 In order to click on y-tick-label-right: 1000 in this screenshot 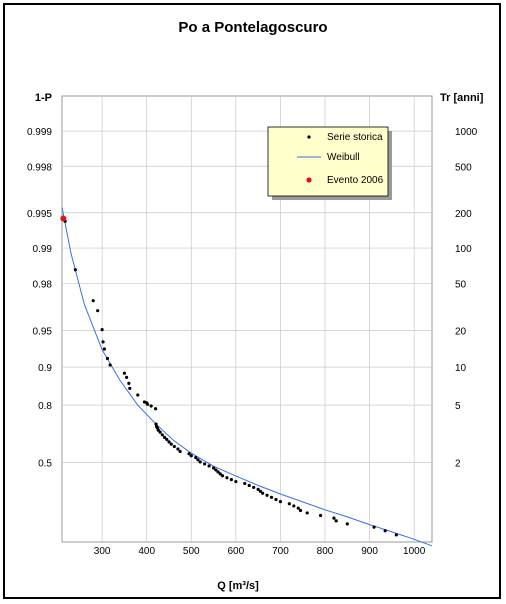, I will do `click(466, 132)`.